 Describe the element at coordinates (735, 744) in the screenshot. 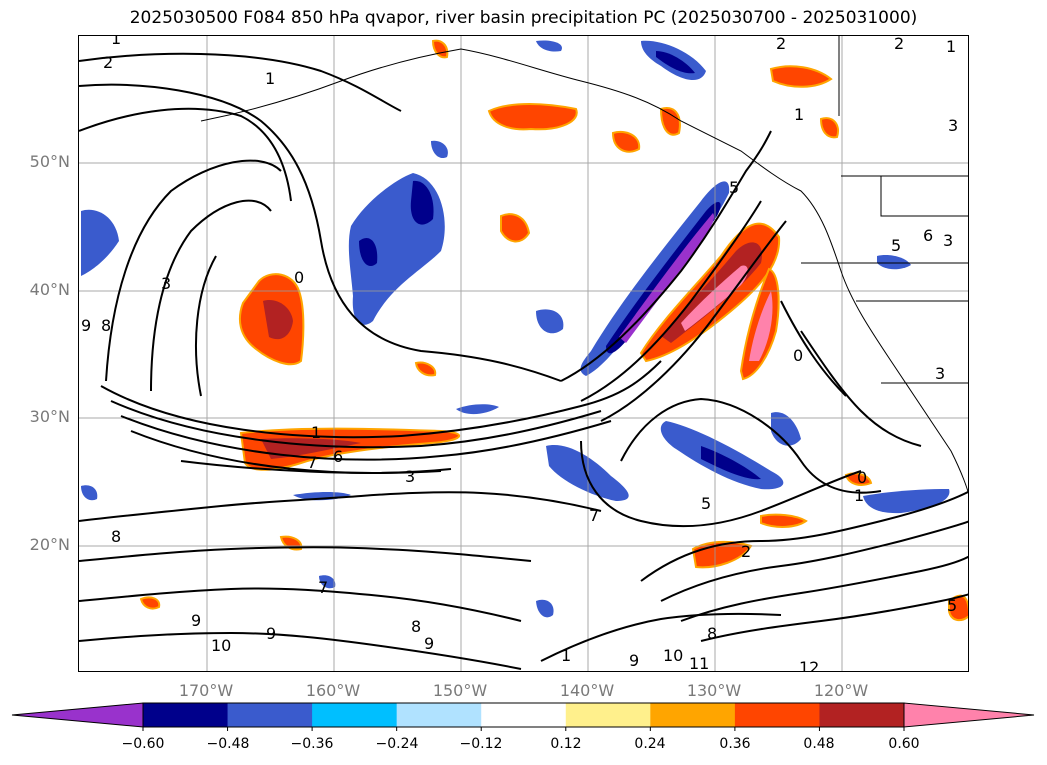

I see `colorbar-tick-label: 0.36` at that location.